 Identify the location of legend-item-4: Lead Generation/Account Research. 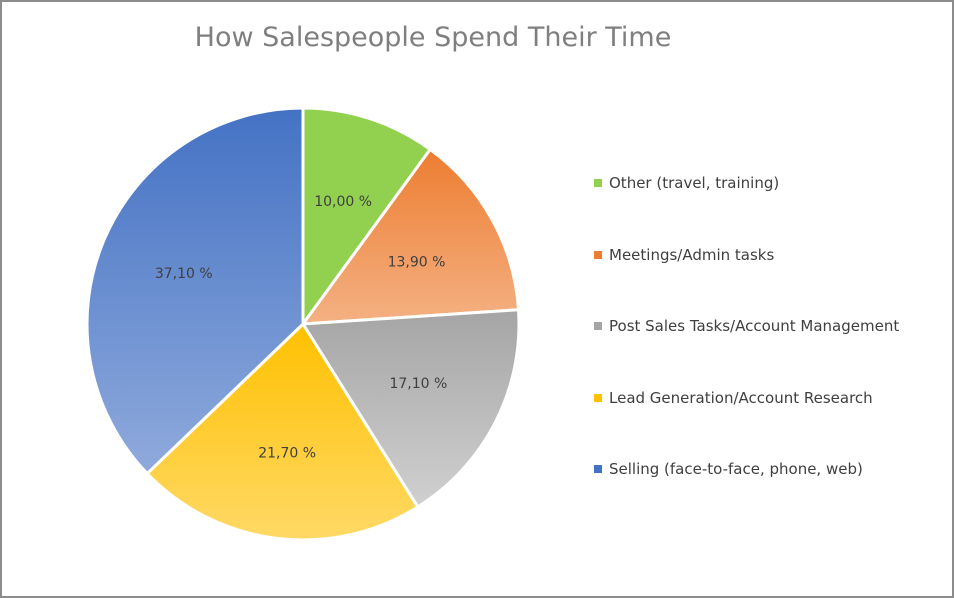
(733, 398).